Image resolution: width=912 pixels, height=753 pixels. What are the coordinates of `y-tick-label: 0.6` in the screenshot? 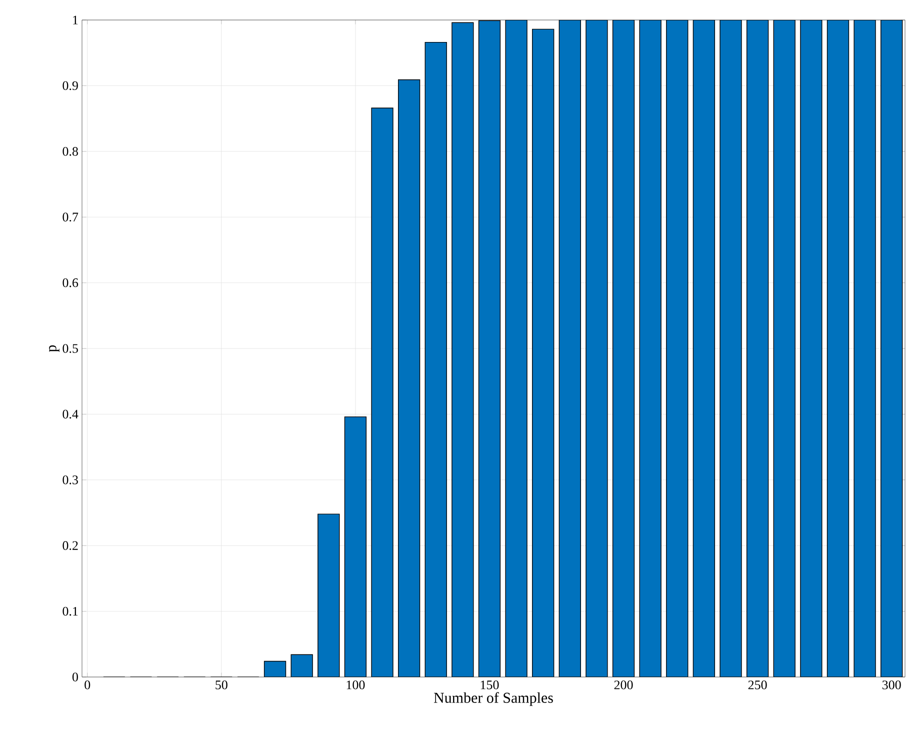 It's located at (70, 283).